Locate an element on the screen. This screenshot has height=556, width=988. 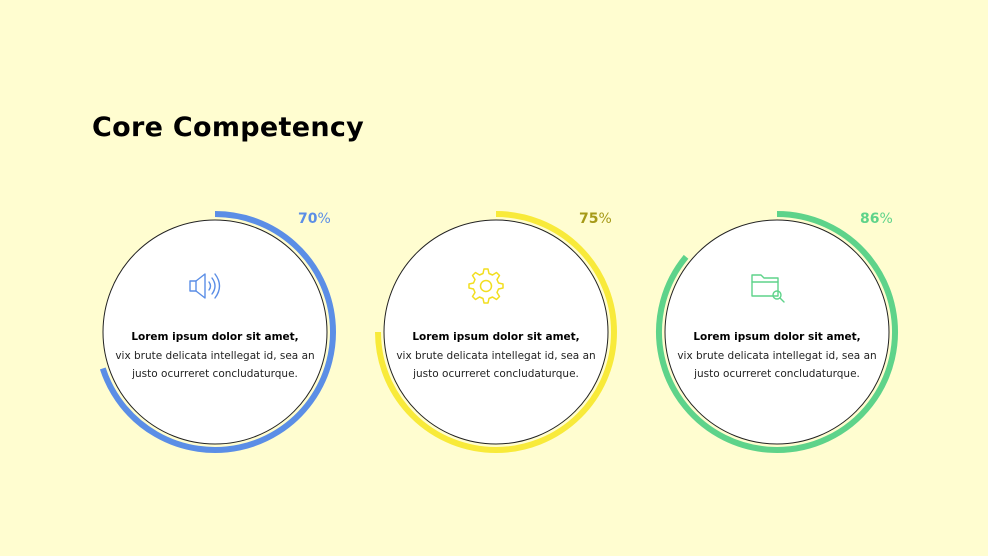
page-title: Core Competency is located at coordinates (228, 127).